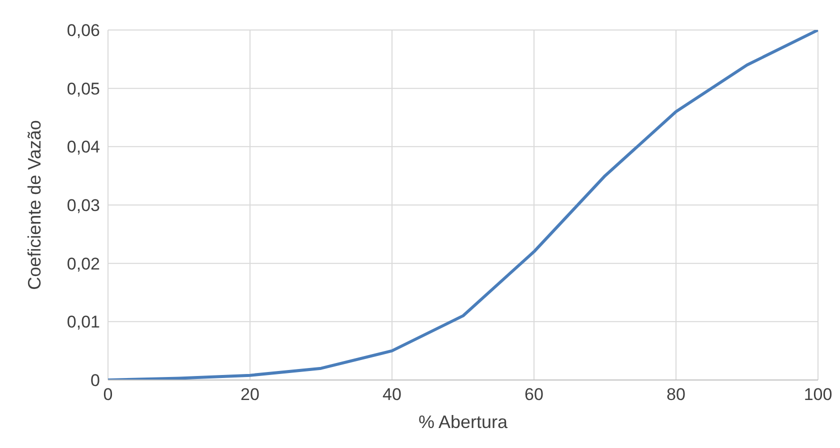 Image resolution: width=840 pixels, height=448 pixels. Describe the element at coordinates (534, 394) in the screenshot. I see `x-tick-label: 60` at that location.